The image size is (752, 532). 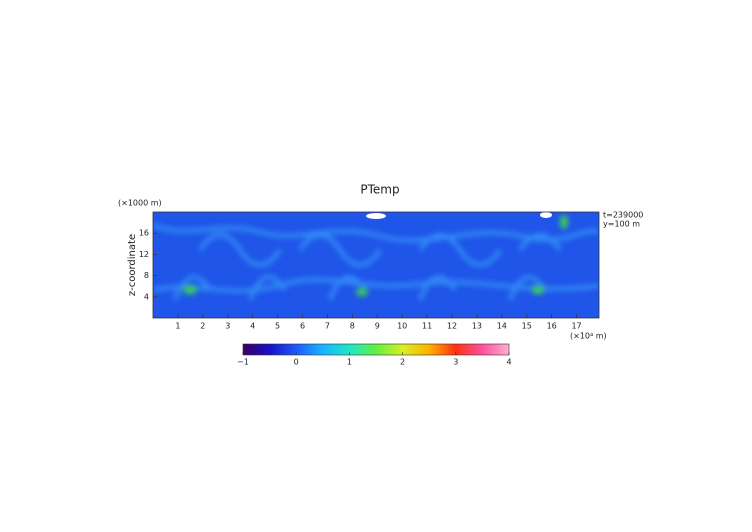 What do you see at coordinates (144, 254) in the screenshot?
I see `y-tick-label: 12` at bounding box center [144, 254].